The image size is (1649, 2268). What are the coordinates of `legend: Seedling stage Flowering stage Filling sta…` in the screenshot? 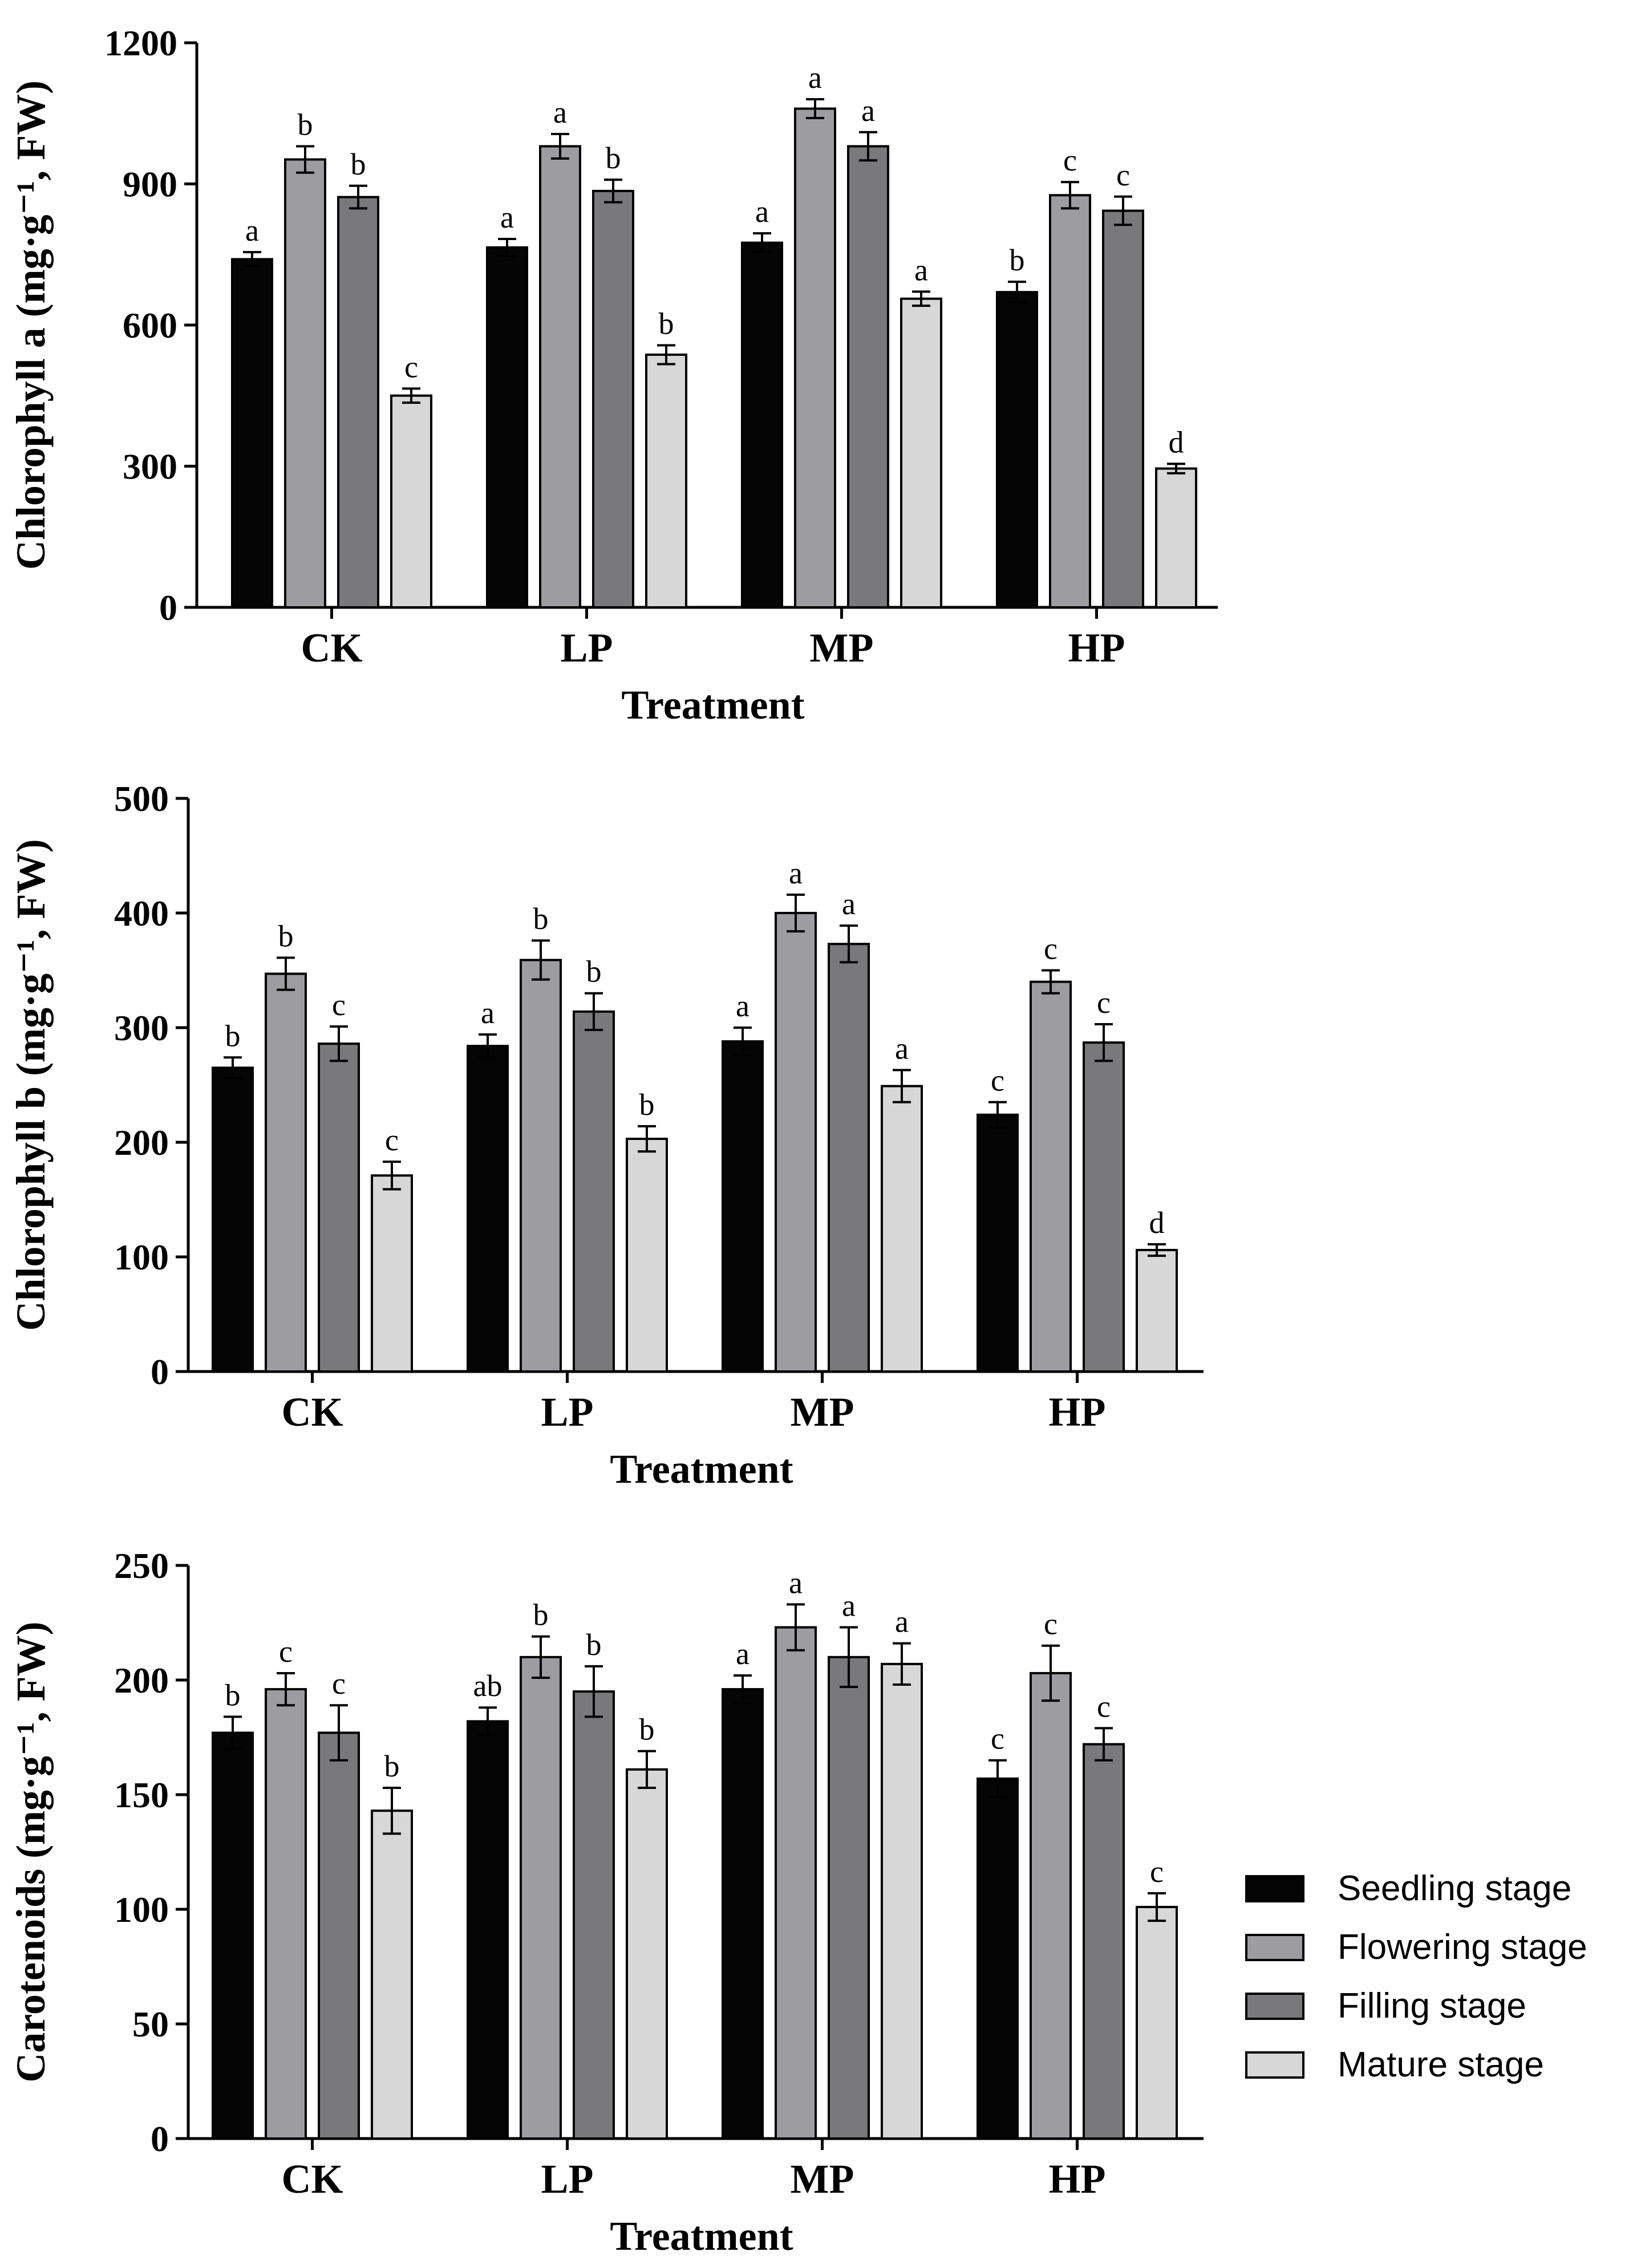 It's located at (1416, 1977).